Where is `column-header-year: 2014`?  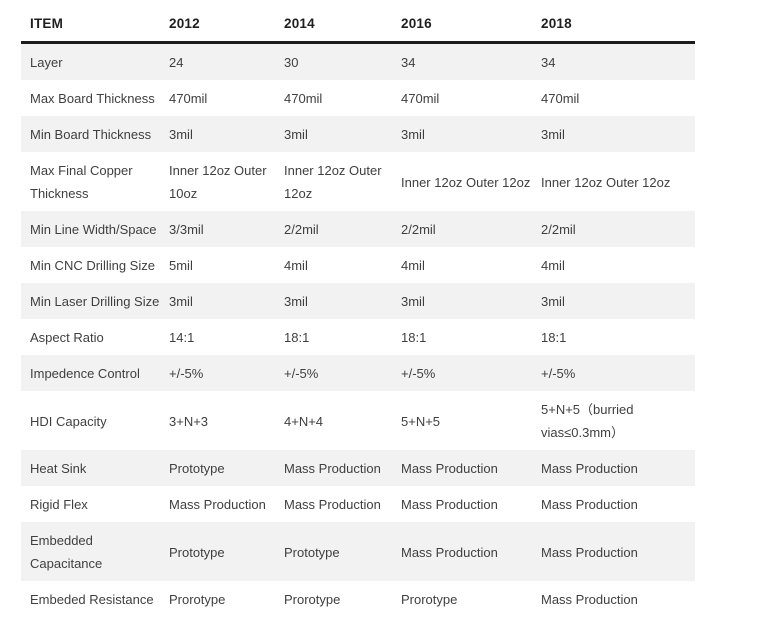
column-header-year: 2014 is located at coordinates (339, 26).